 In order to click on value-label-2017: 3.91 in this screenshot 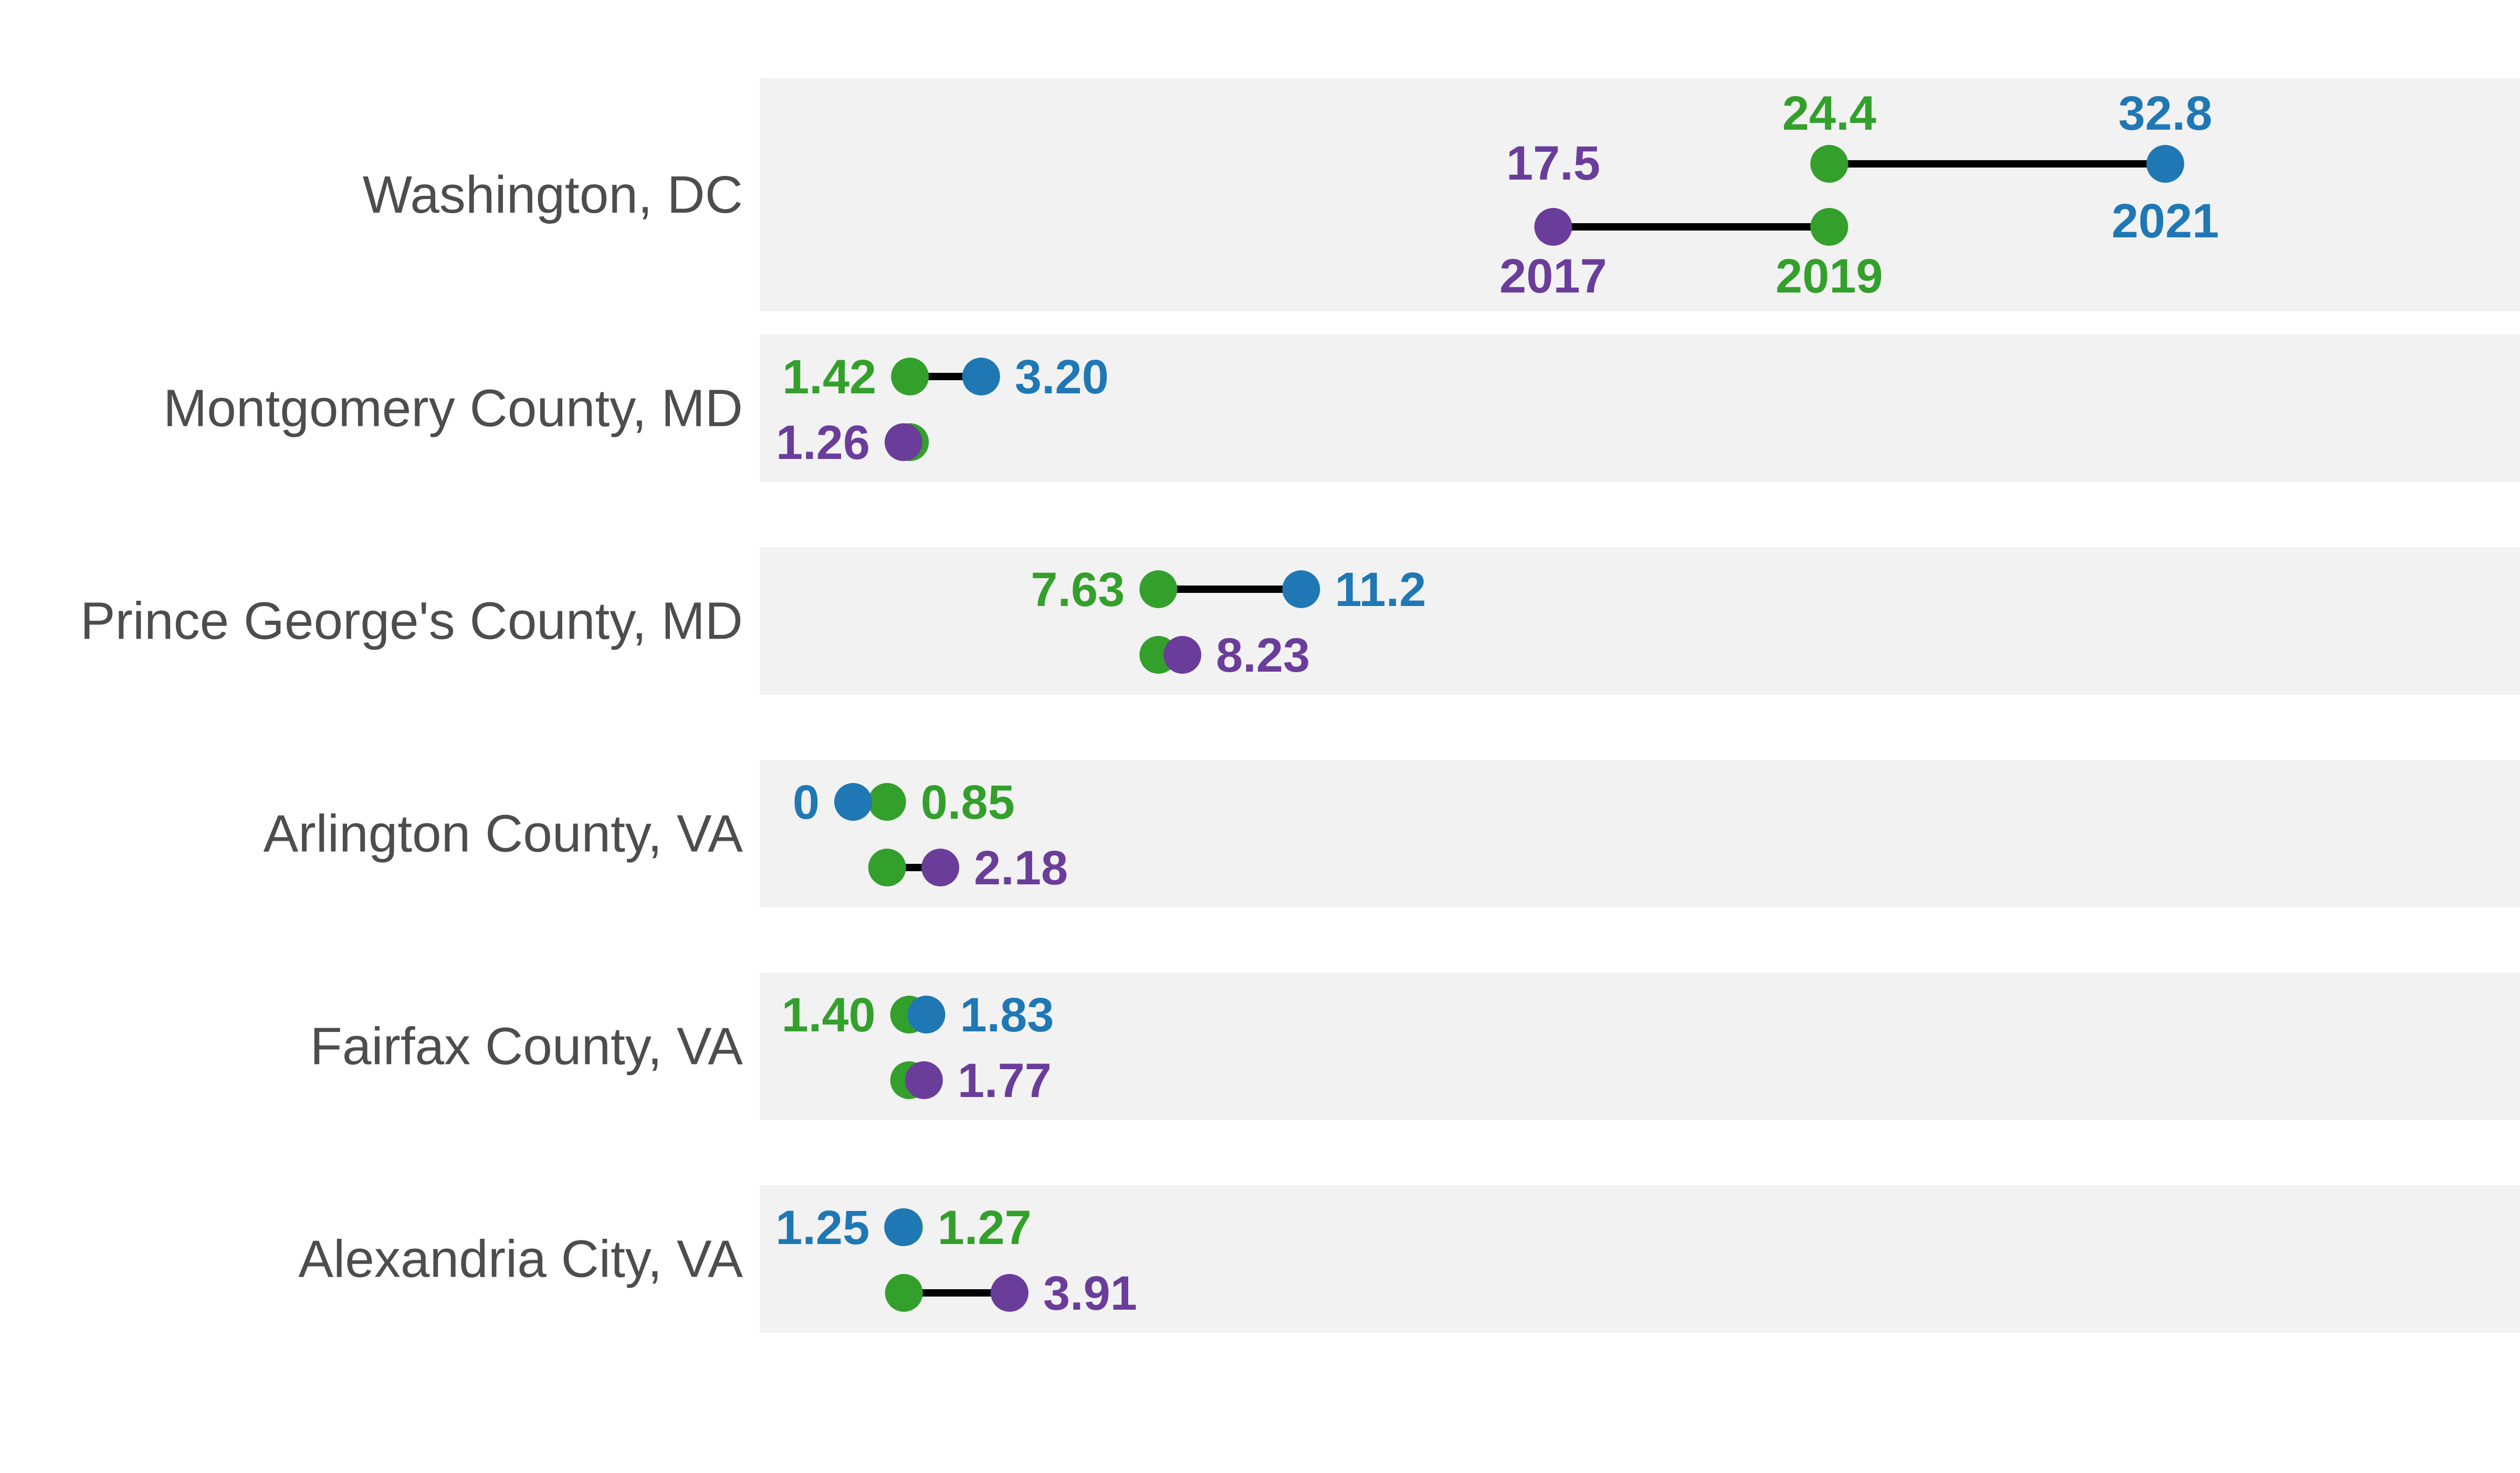, I will do `click(1090, 1293)`.